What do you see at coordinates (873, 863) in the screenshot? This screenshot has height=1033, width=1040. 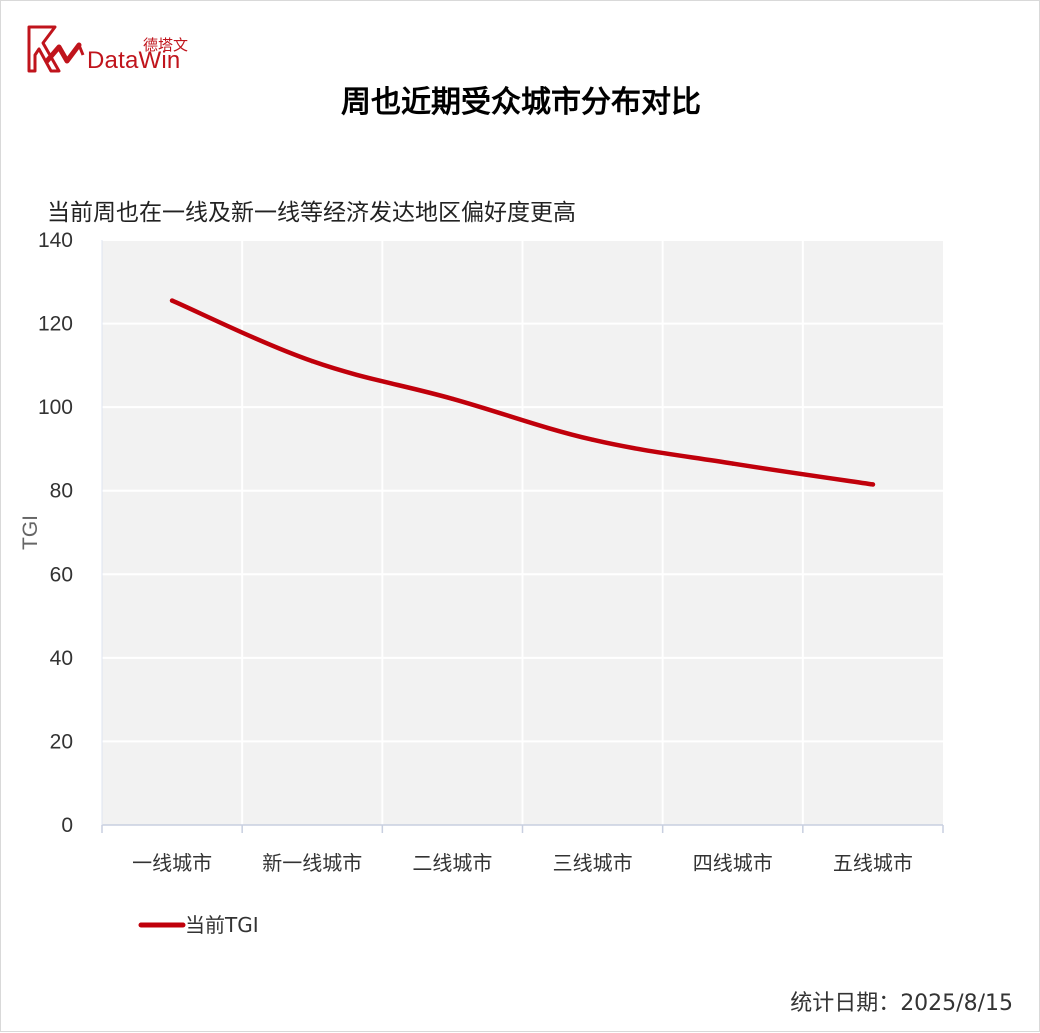 I see `x-tick-label: 五线城市` at bounding box center [873, 863].